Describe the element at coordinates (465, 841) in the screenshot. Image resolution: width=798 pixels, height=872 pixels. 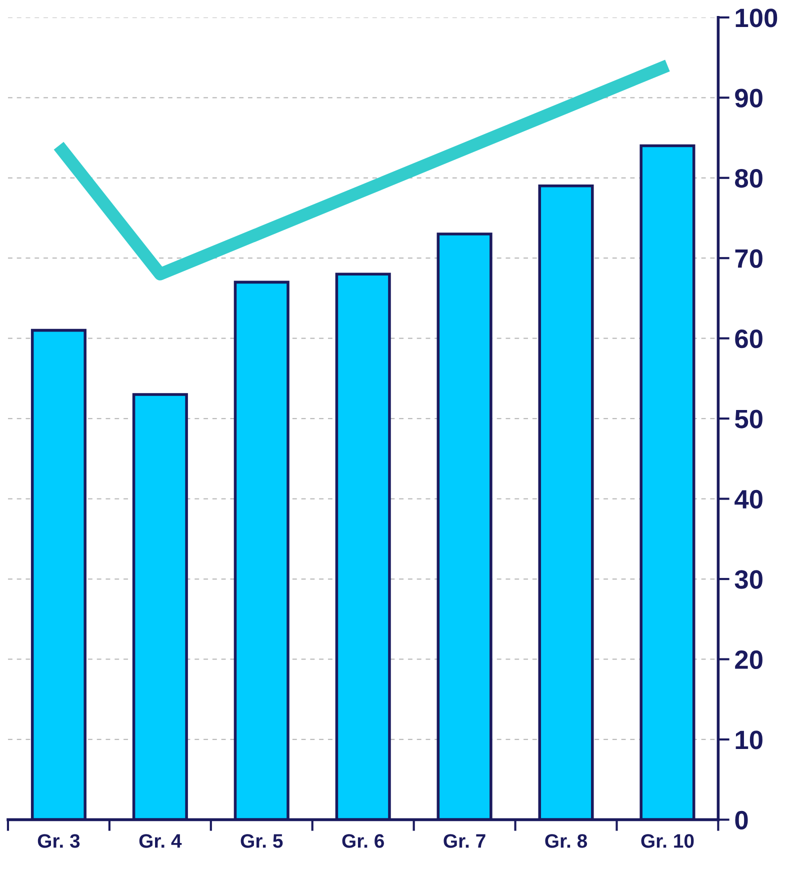
I see `x-tick-label: Gr. 7` at that location.